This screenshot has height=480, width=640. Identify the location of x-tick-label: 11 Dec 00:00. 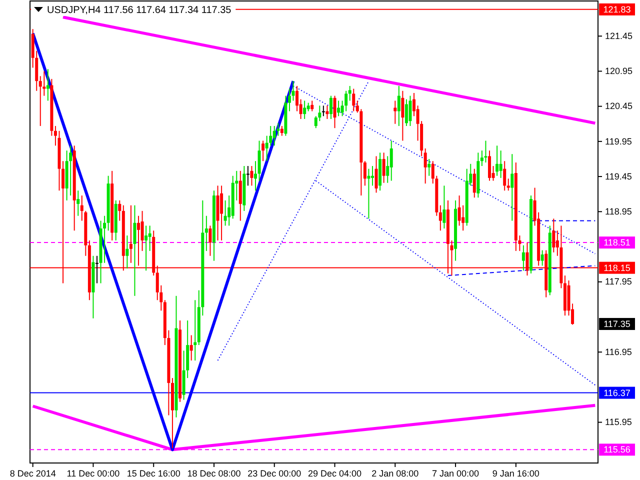
(93, 473).